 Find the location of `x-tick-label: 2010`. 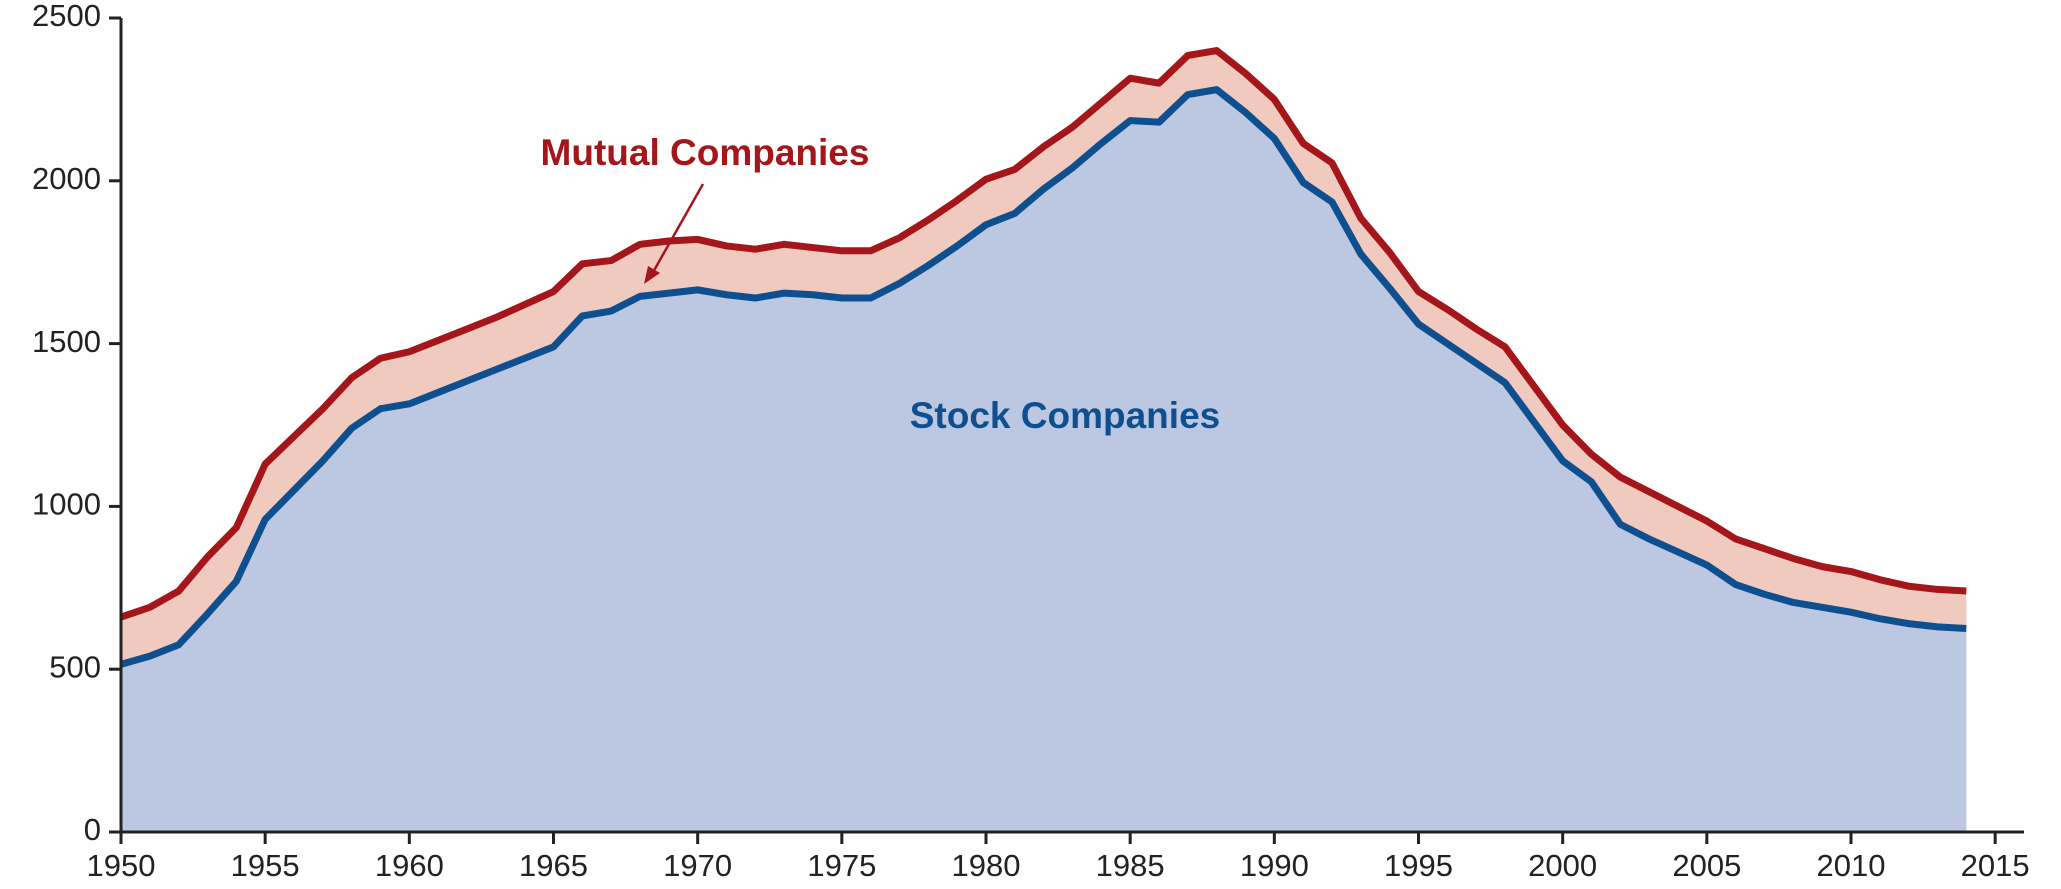

x-tick-label: 2010 is located at coordinates (1851, 865).